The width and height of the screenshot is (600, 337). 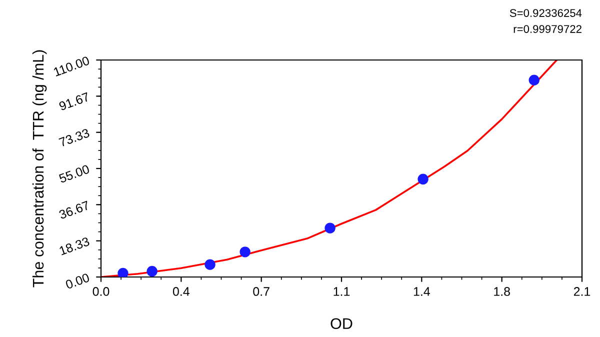 What do you see at coordinates (74, 101) in the screenshot?
I see `y-tick-label: 91.67` at bounding box center [74, 101].